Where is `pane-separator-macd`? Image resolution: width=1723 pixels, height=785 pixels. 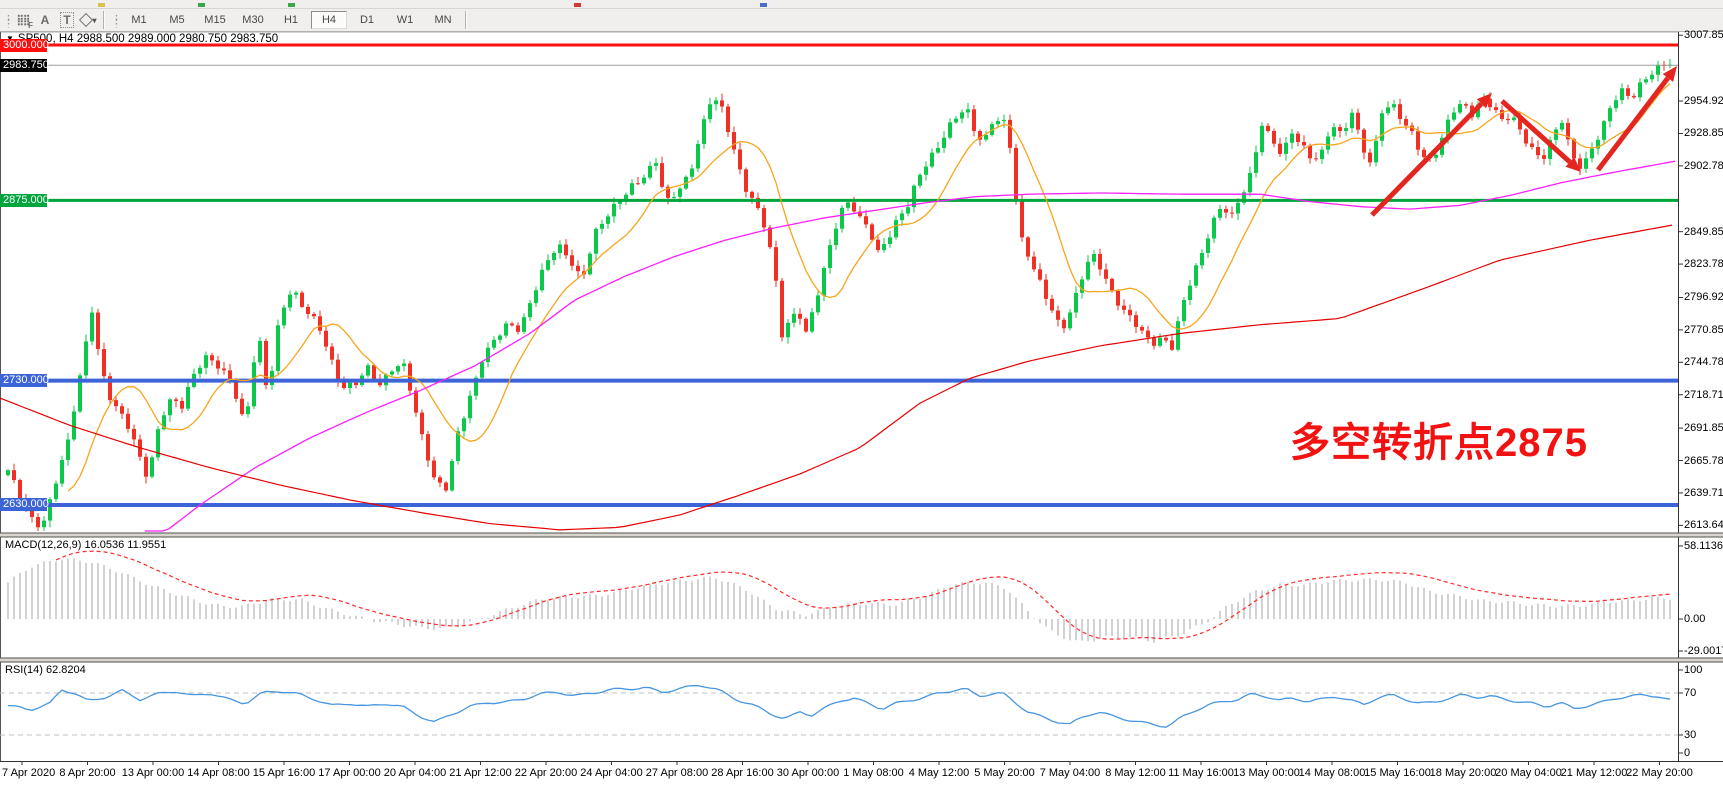
pane-separator-macd is located at coordinates (861, 535).